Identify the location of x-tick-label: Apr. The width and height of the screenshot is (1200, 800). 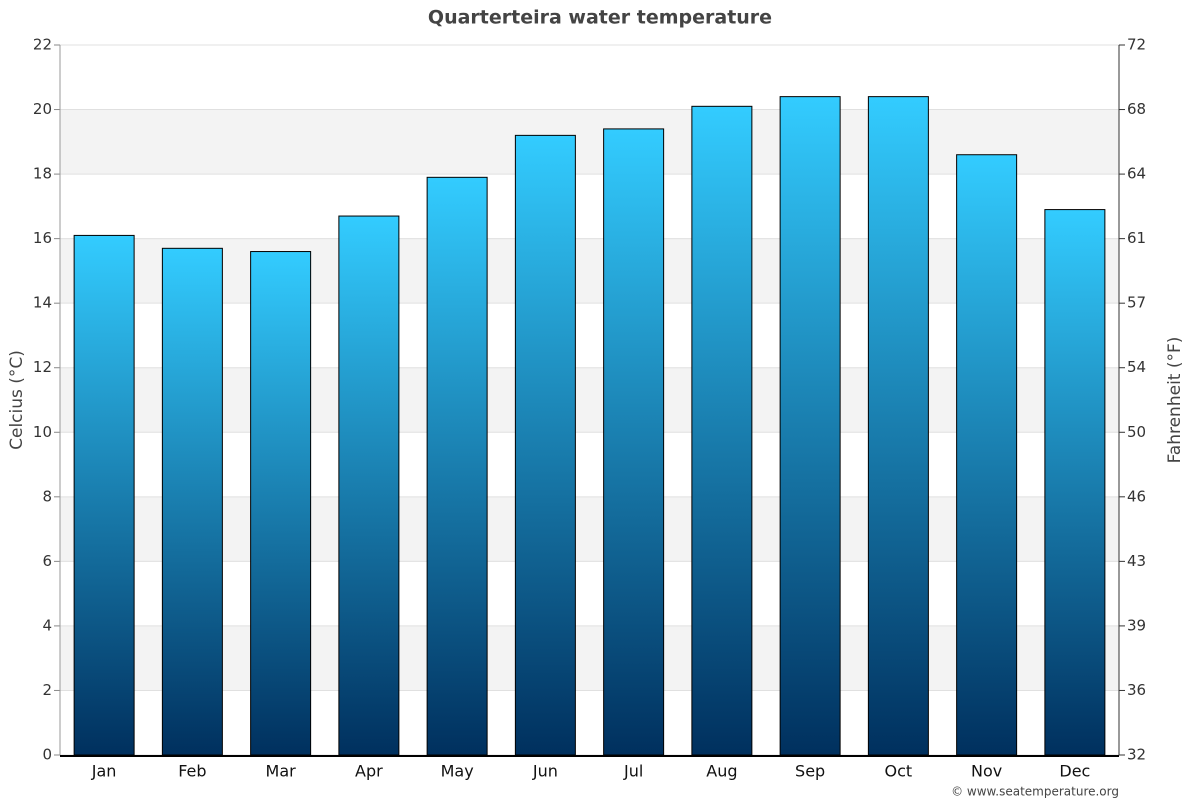
(369, 771).